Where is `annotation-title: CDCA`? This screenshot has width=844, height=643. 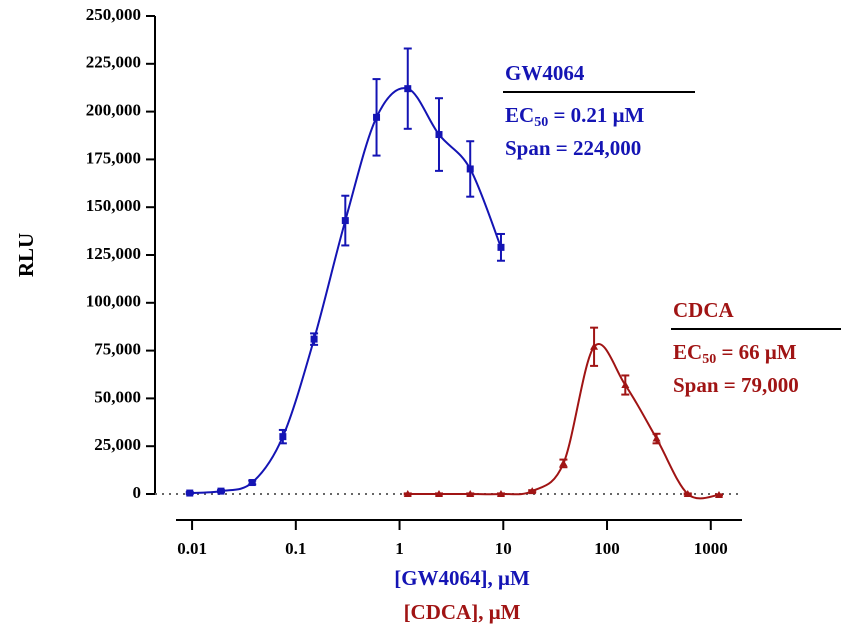
annotation-title: CDCA is located at coordinates (703, 310).